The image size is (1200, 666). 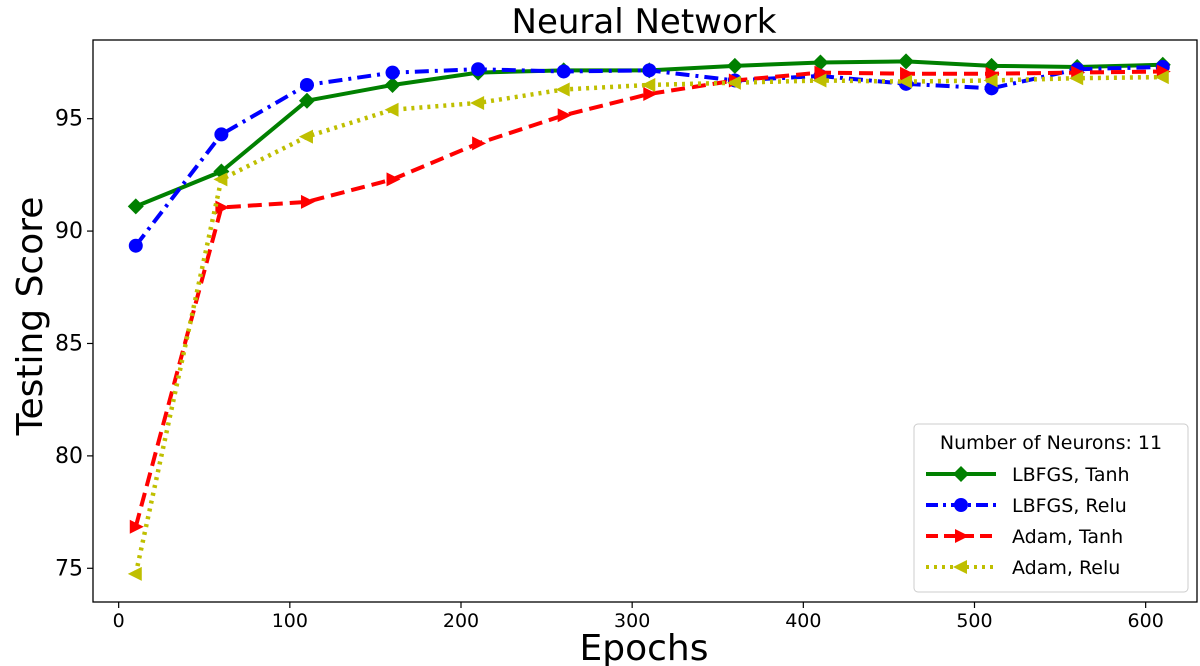 What do you see at coordinates (1071, 475) in the screenshot?
I see `legend-label: LBFGS, Tanh` at bounding box center [1071, 475].